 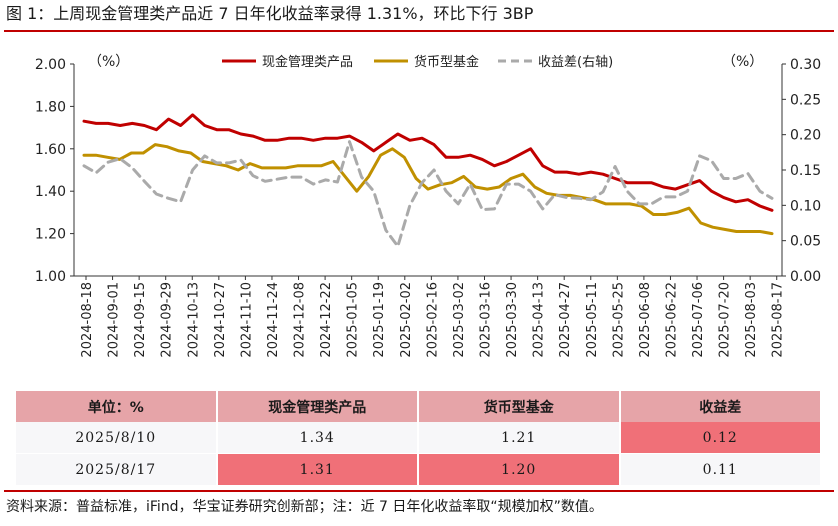 What do you see at coordinates (50, 235) in the screenshot?
I see `left-tick-label: 1.20` at bounding box center [50, 235].